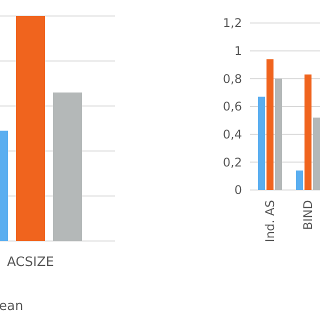 The image size is (320, 320). I want to click on y-tick-label: 0, so click(238, 190).